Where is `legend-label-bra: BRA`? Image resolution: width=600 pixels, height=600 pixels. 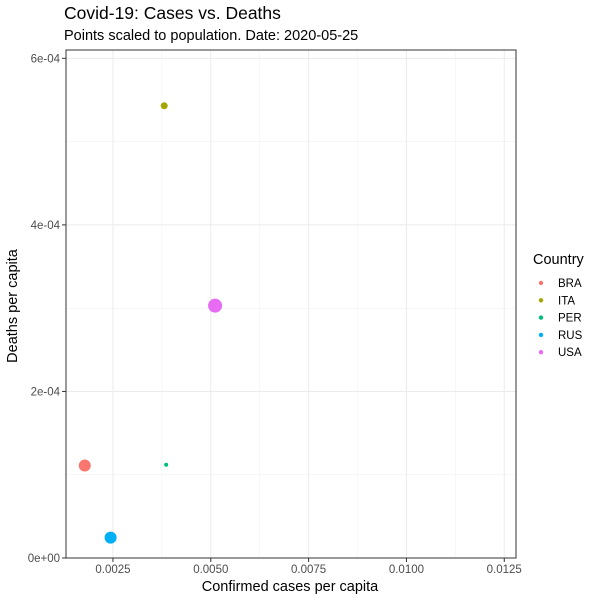
legend-label-bra: BRA is located at coordinates (570, 284).